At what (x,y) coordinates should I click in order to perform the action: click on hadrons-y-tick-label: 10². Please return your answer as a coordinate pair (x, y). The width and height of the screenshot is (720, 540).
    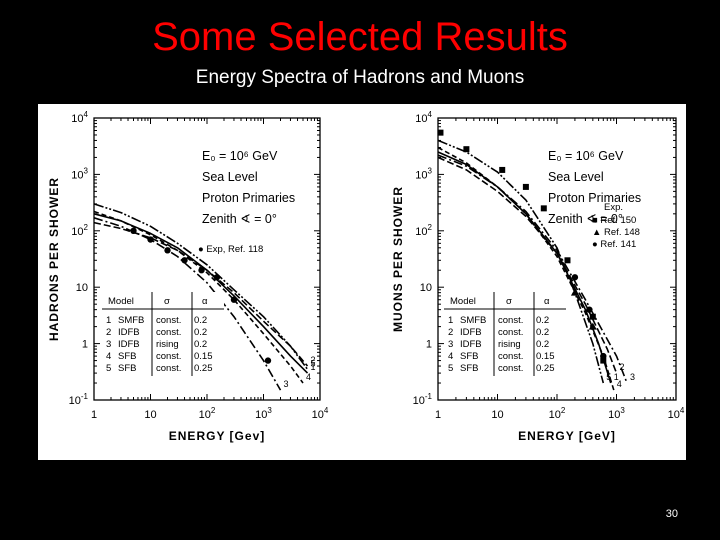
    Looking at the image, I should click on (79, 230).